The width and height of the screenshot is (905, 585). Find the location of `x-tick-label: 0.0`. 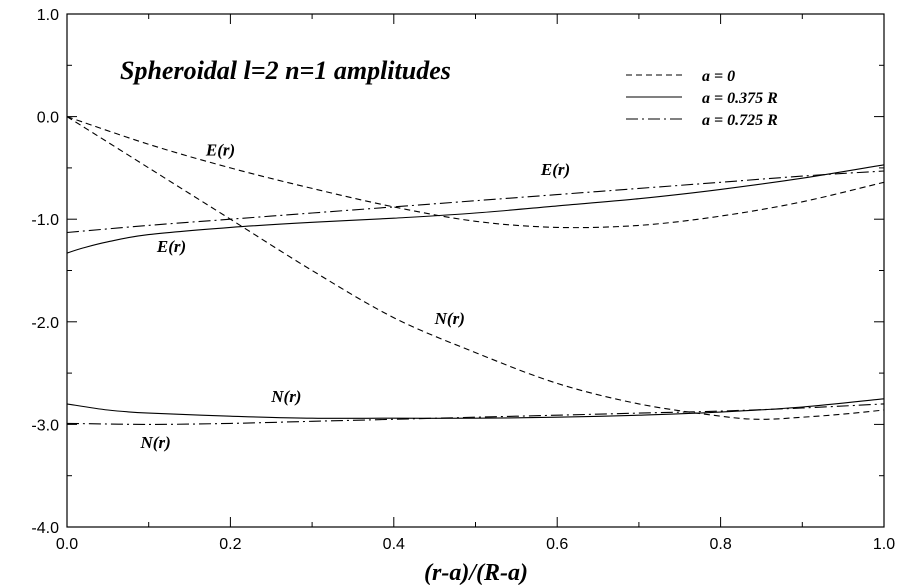

x-tick-label: 0.0 is located at coordinates (67, 544).